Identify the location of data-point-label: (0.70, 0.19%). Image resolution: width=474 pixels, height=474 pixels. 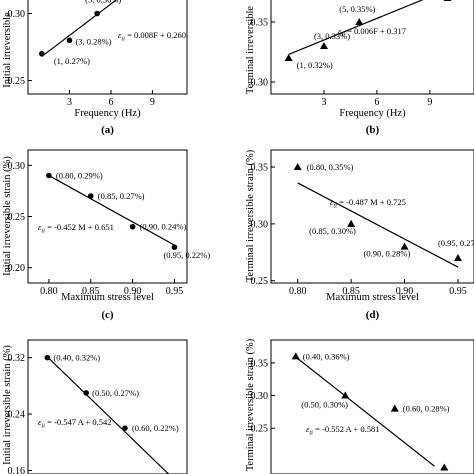
(443, 473).